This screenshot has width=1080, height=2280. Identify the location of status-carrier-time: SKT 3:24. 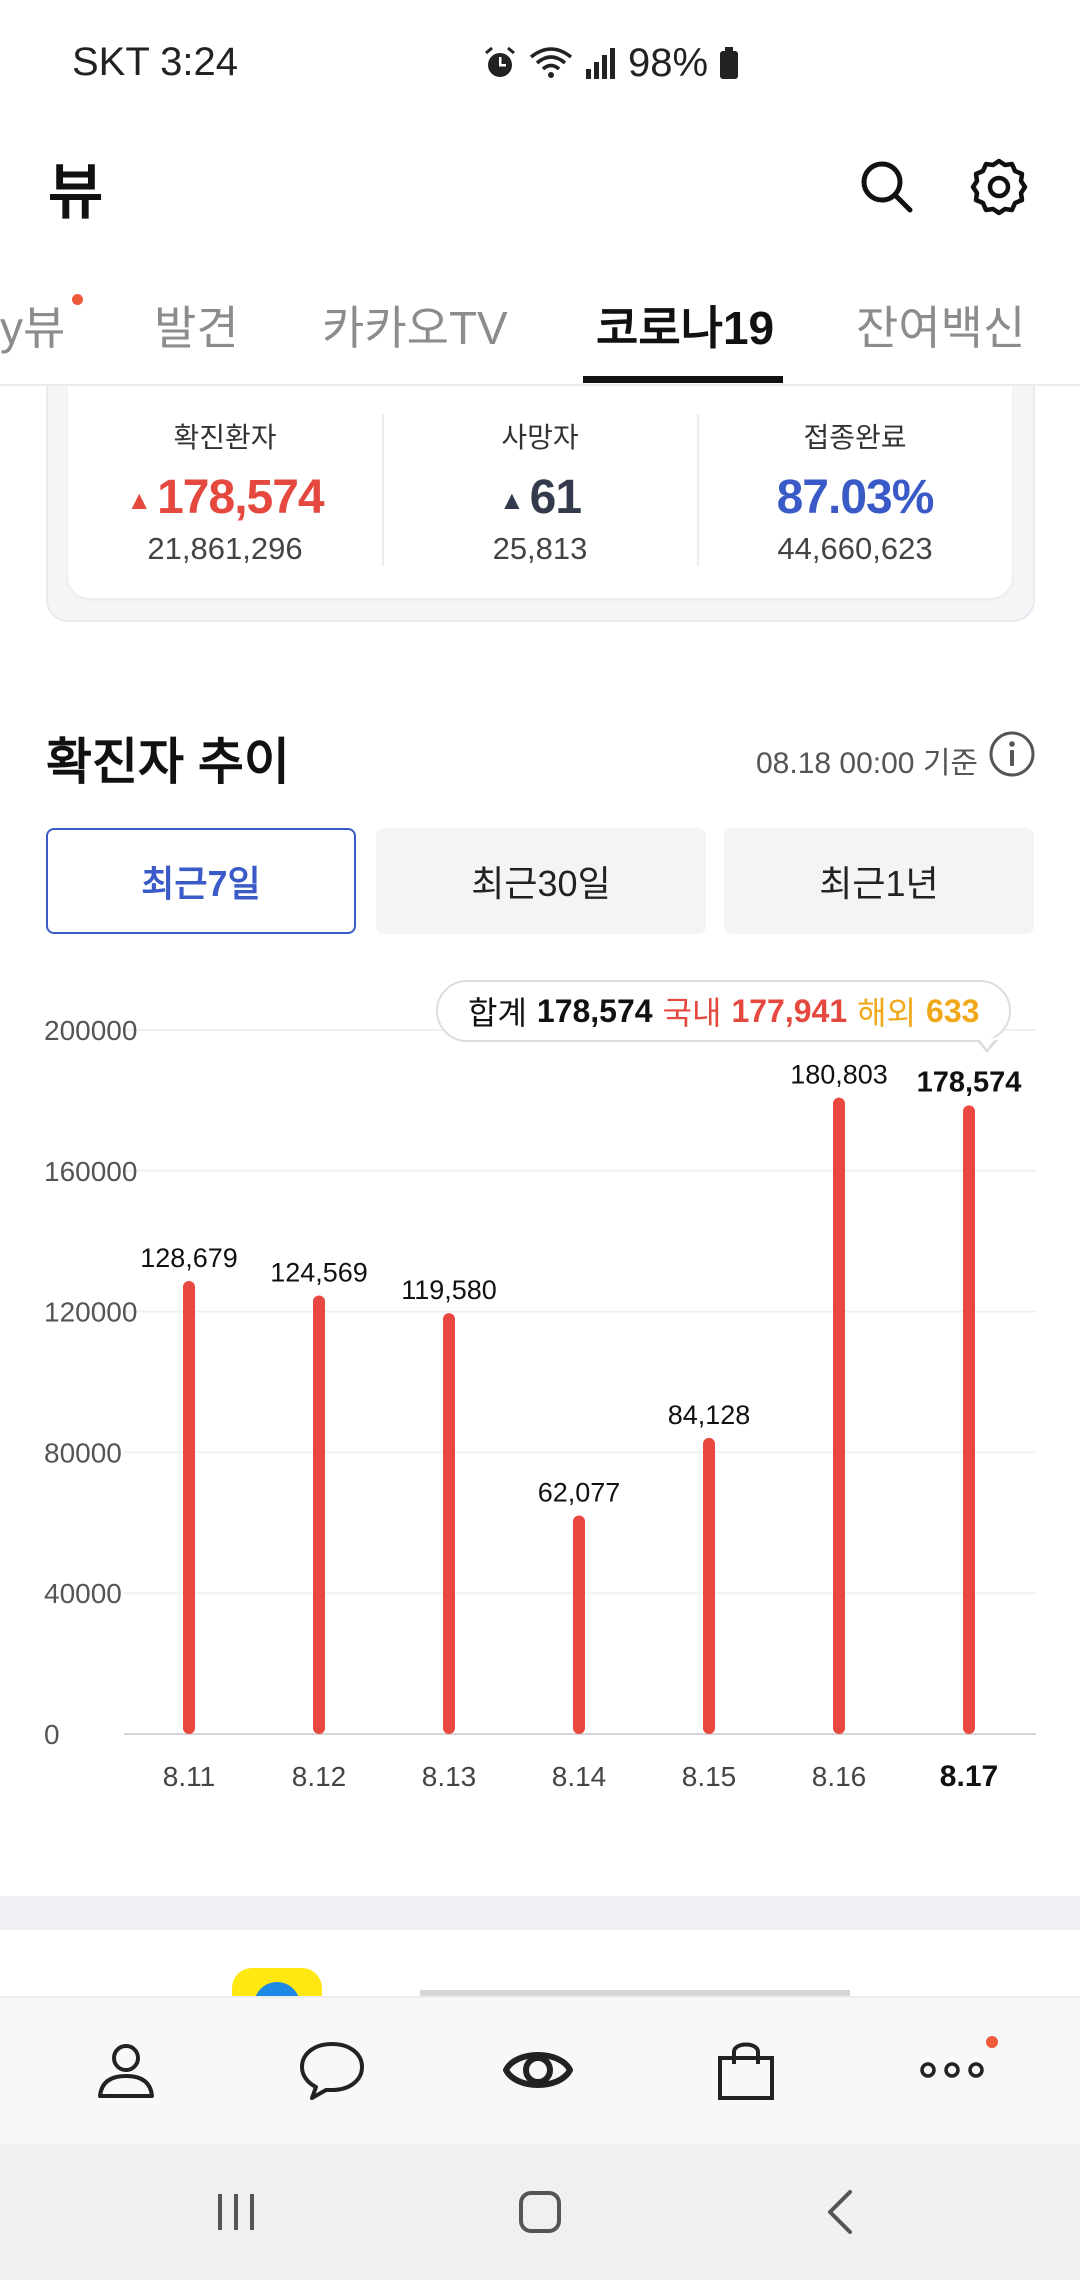
(155, 62).